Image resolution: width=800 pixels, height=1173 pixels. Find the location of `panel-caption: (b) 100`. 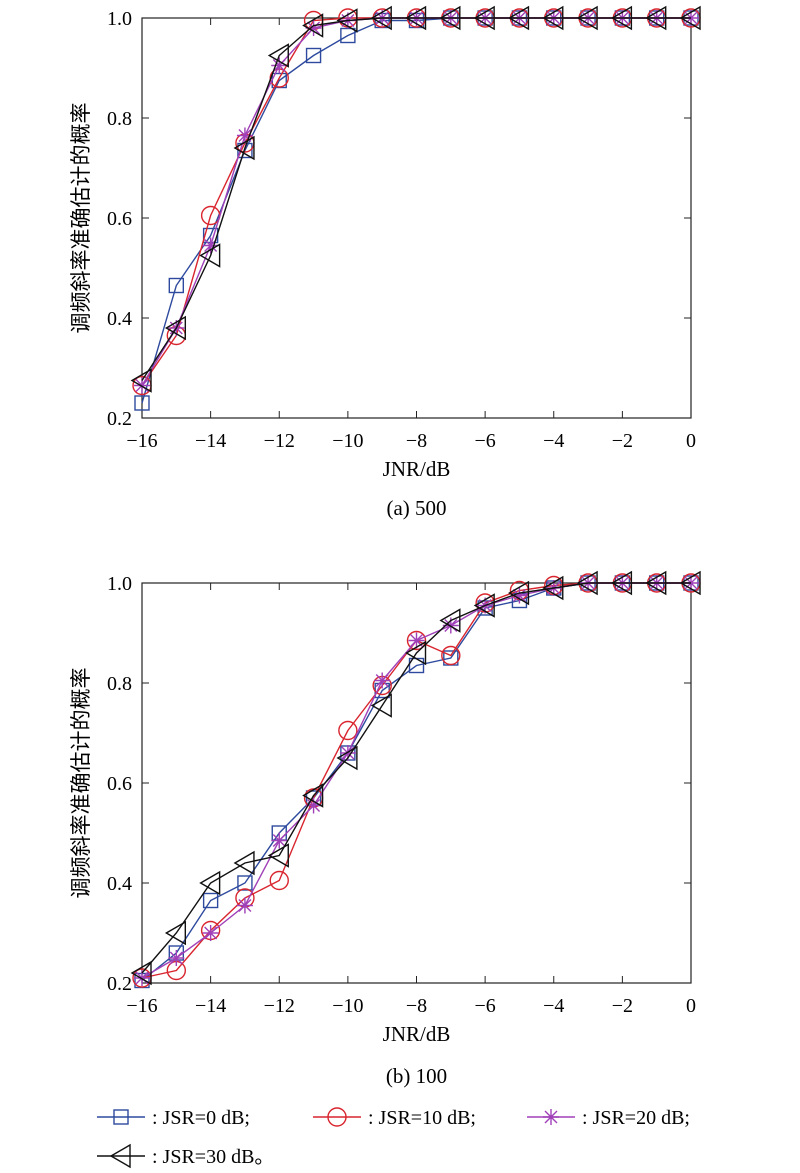

panel-caption: (b) 100 is located at coordinates (416, 1076).